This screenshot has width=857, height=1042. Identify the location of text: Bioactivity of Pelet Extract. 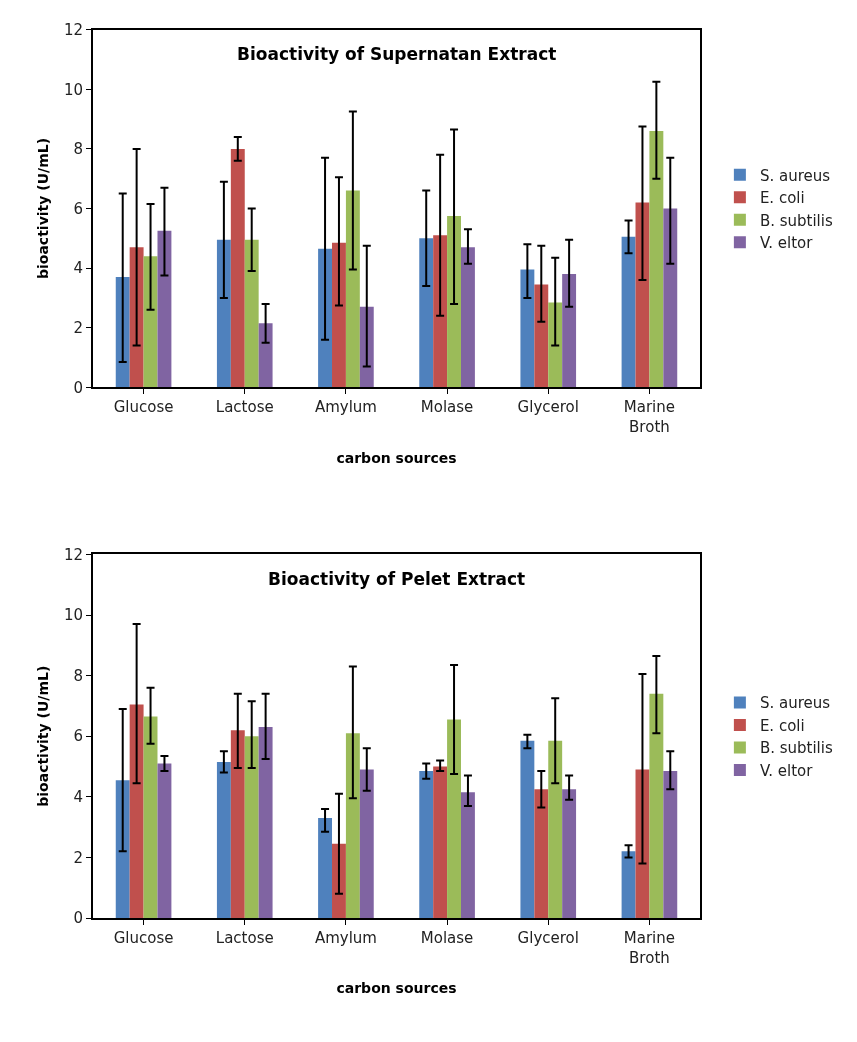
(397, 579).